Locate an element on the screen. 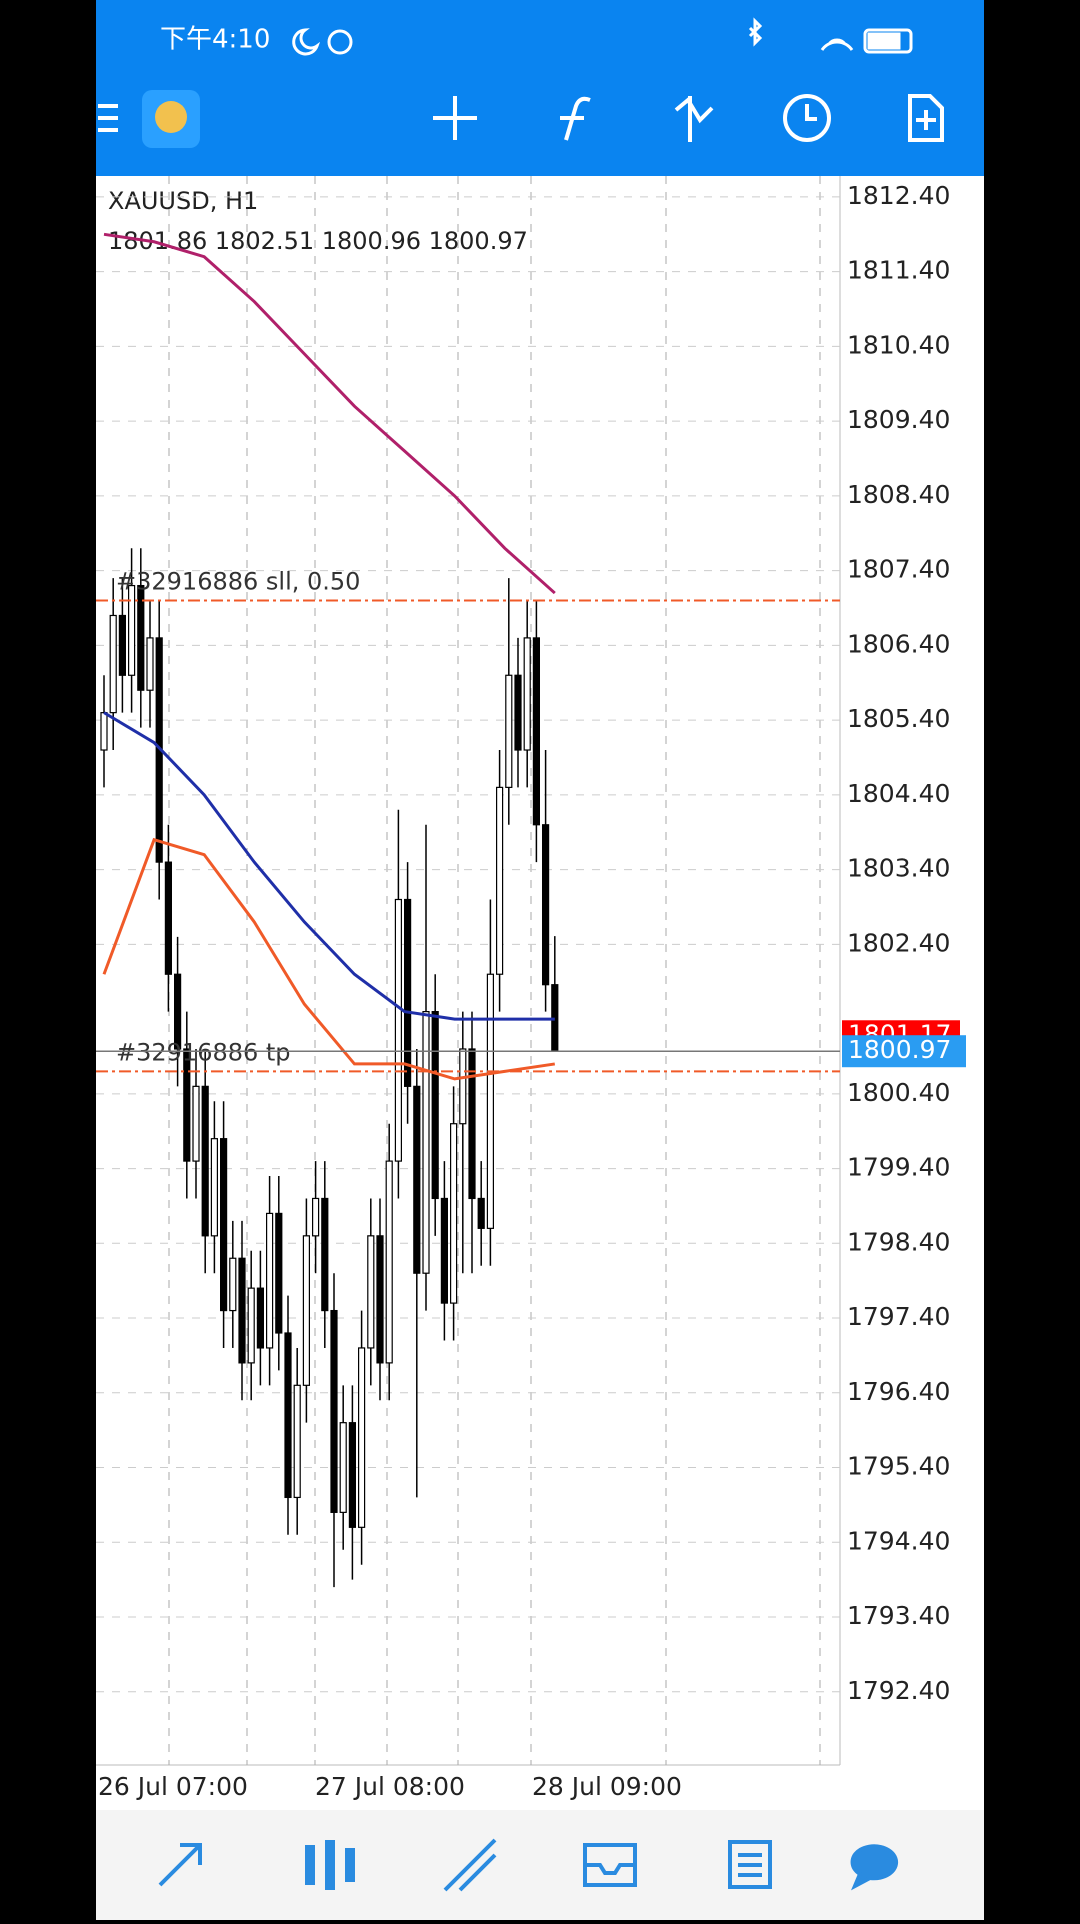 Image resolution: width=1080 pixels, height=1924 pixels. y-tick-label: 1800.40 is located at coordinates (898, 1092).